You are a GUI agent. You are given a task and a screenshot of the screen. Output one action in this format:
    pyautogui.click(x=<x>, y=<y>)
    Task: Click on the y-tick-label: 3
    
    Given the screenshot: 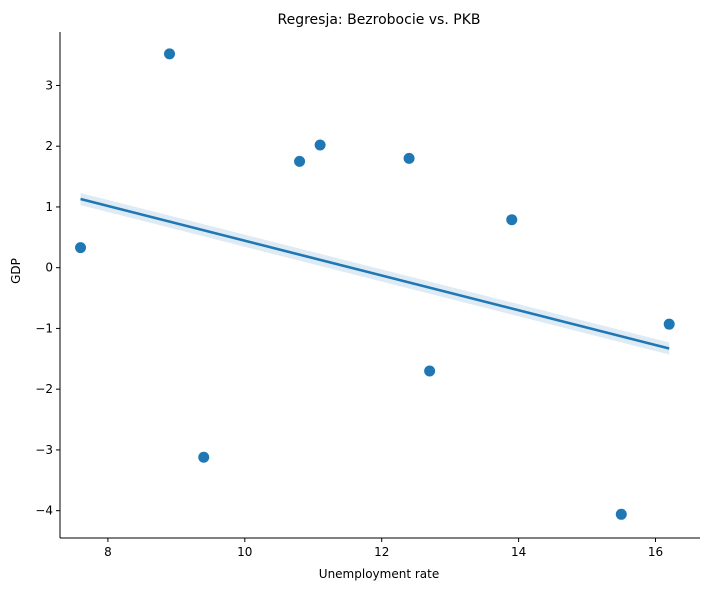 What is the action you would take?
    pyautogui.click(x=49, y=85)
    